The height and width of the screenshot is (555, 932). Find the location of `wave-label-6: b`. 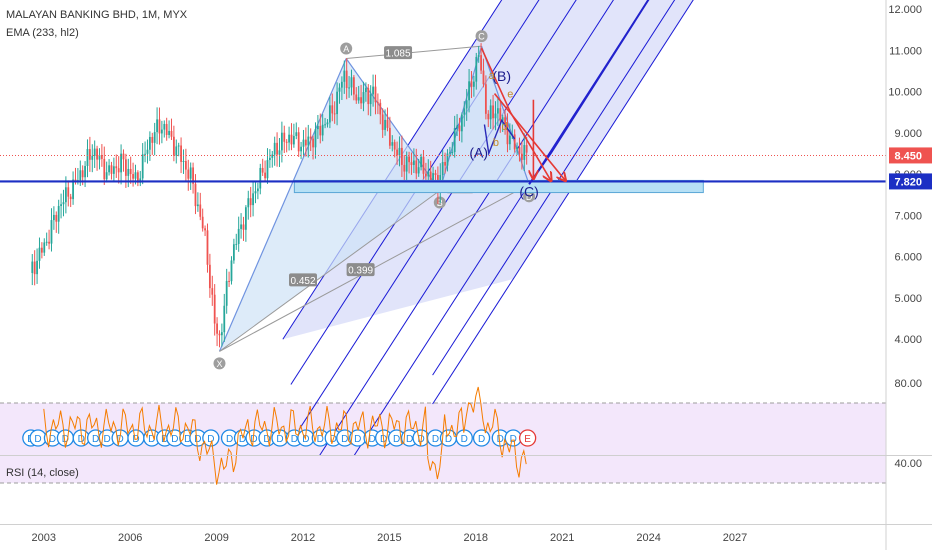

wave-label-6: b is located at coordinates (496, 143).